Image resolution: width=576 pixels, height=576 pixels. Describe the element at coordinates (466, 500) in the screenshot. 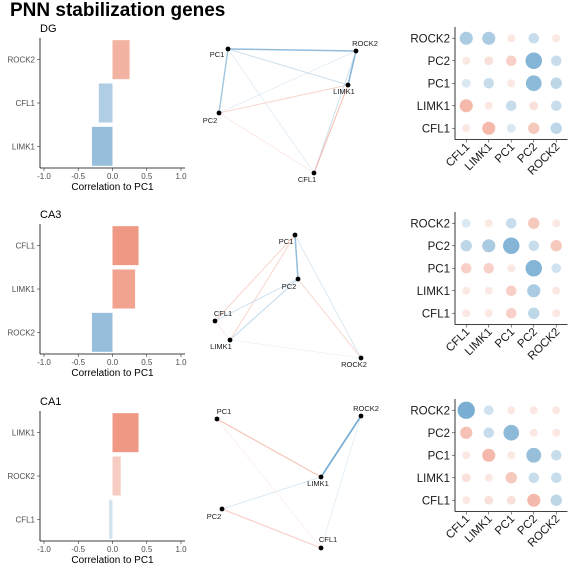

I see `mat-ca1-cell-cfl1-cfl1` at that location.